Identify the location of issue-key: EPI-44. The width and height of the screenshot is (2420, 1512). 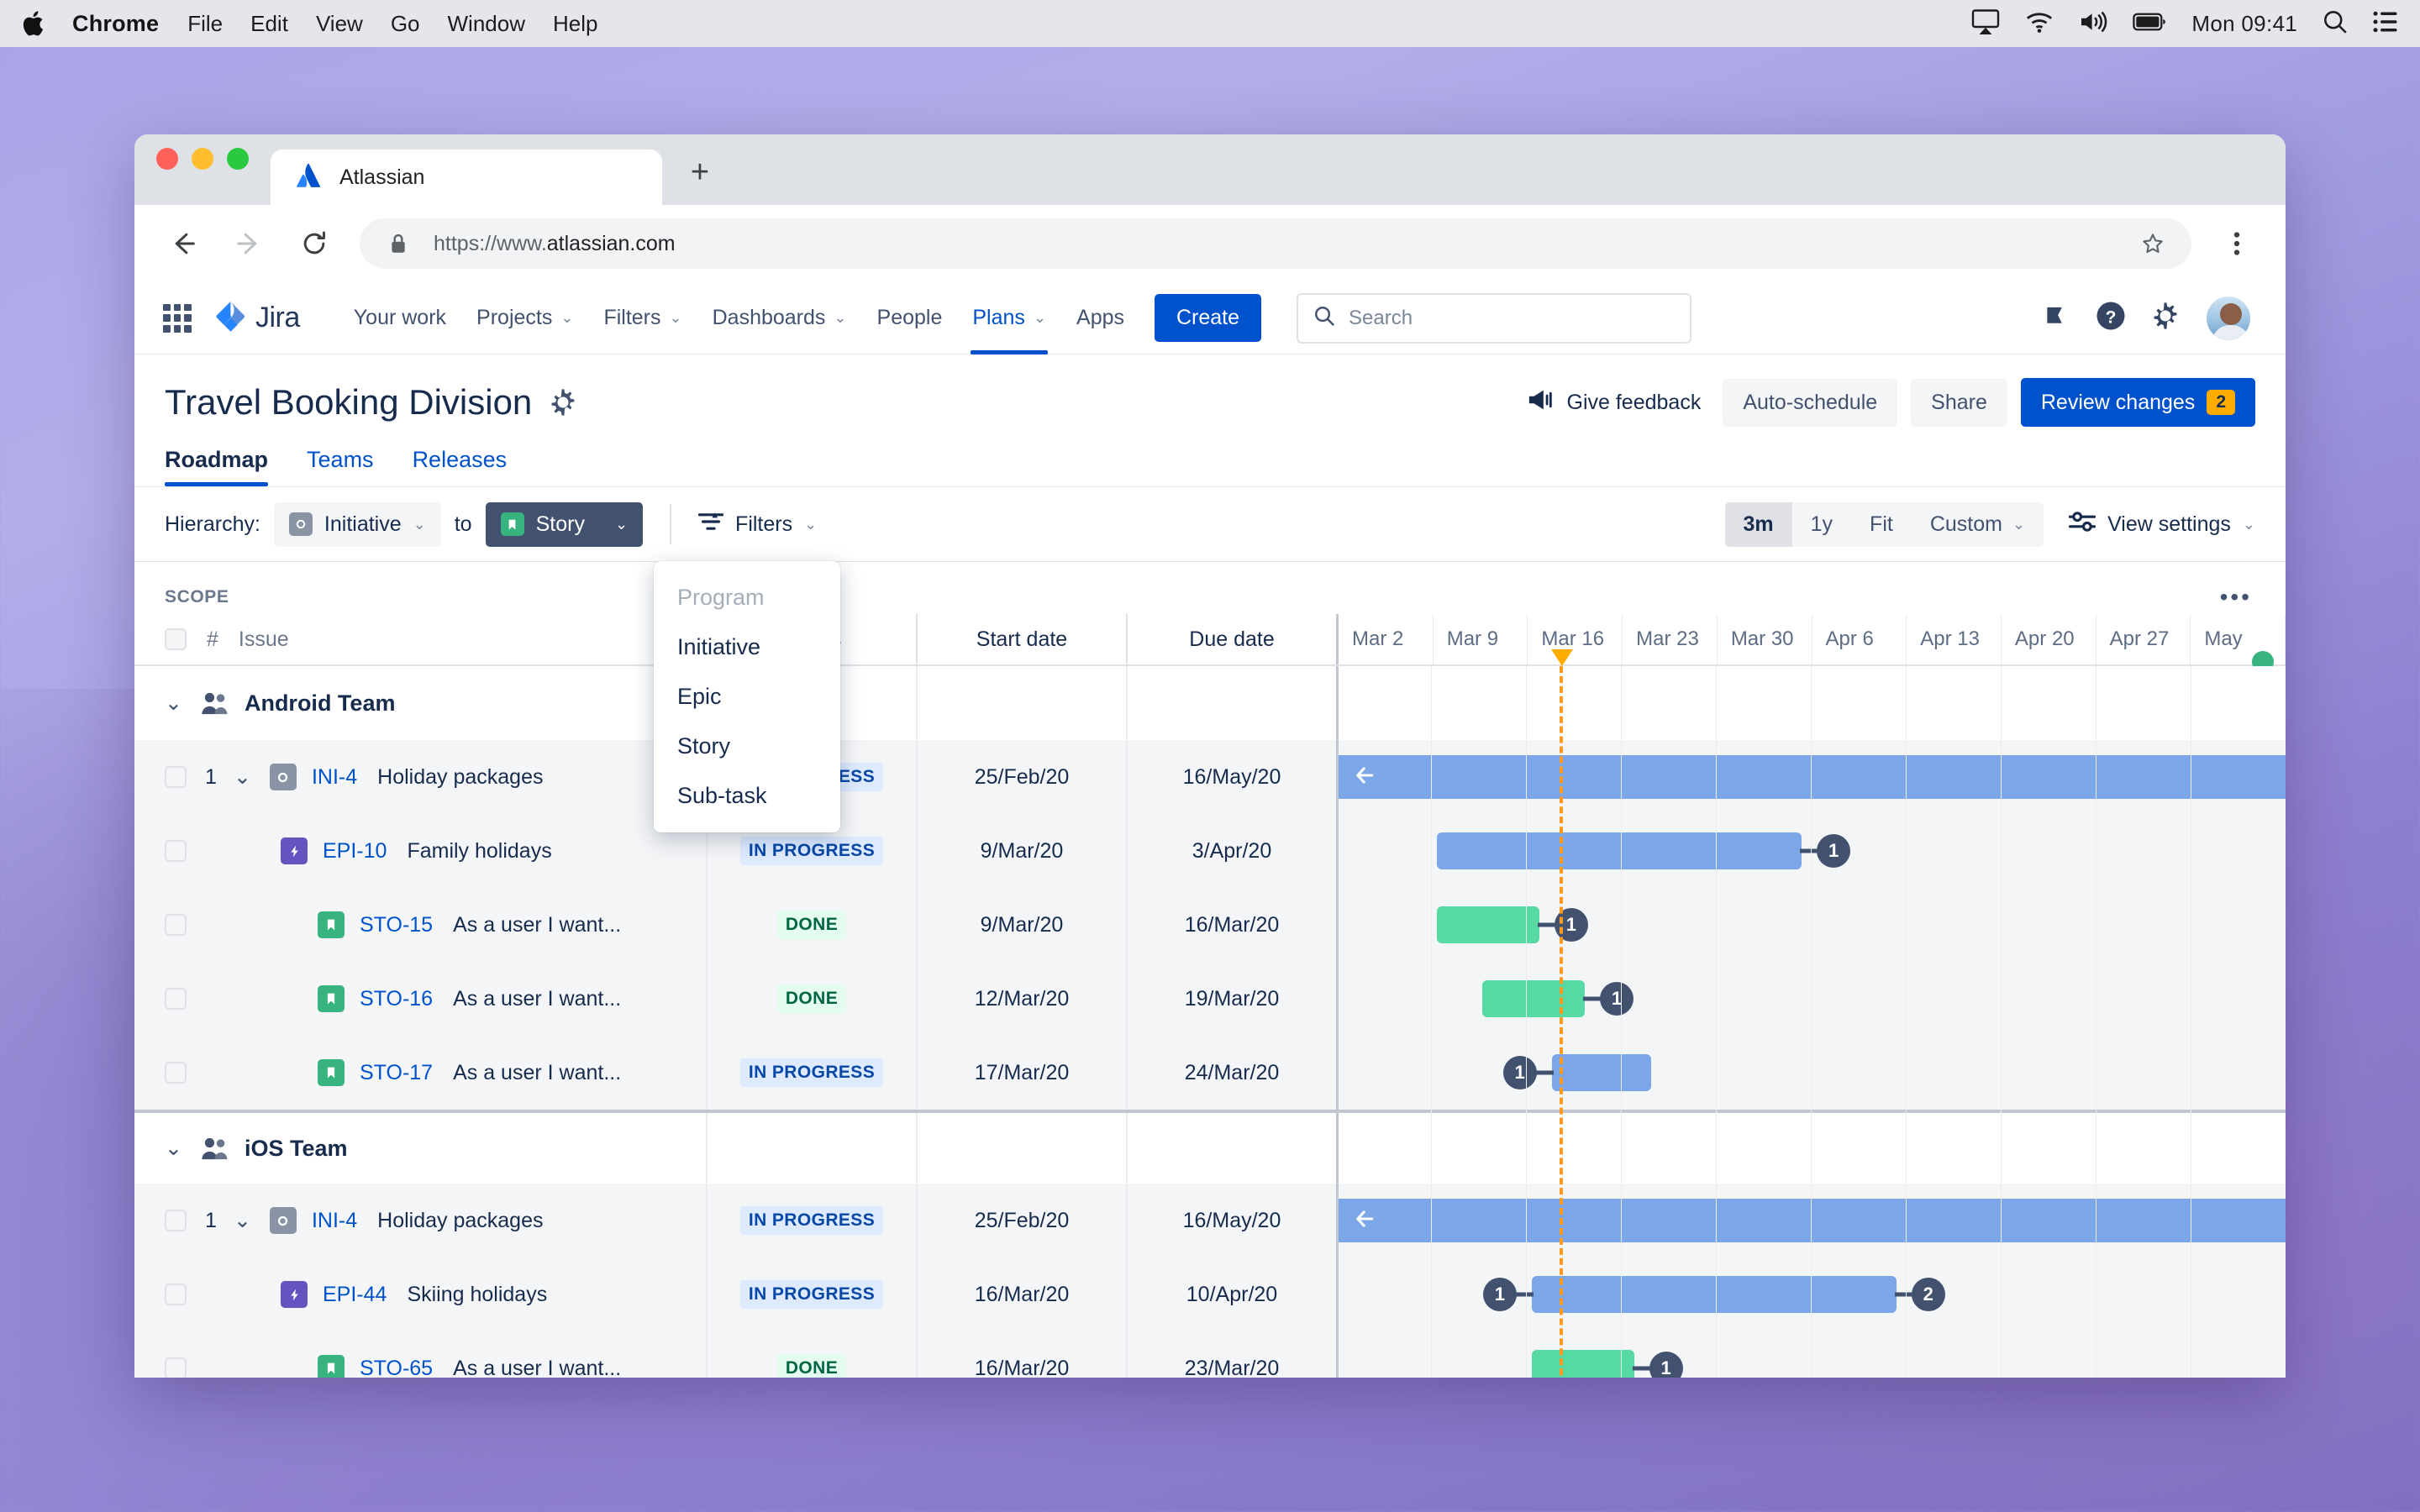
(355, 1294).